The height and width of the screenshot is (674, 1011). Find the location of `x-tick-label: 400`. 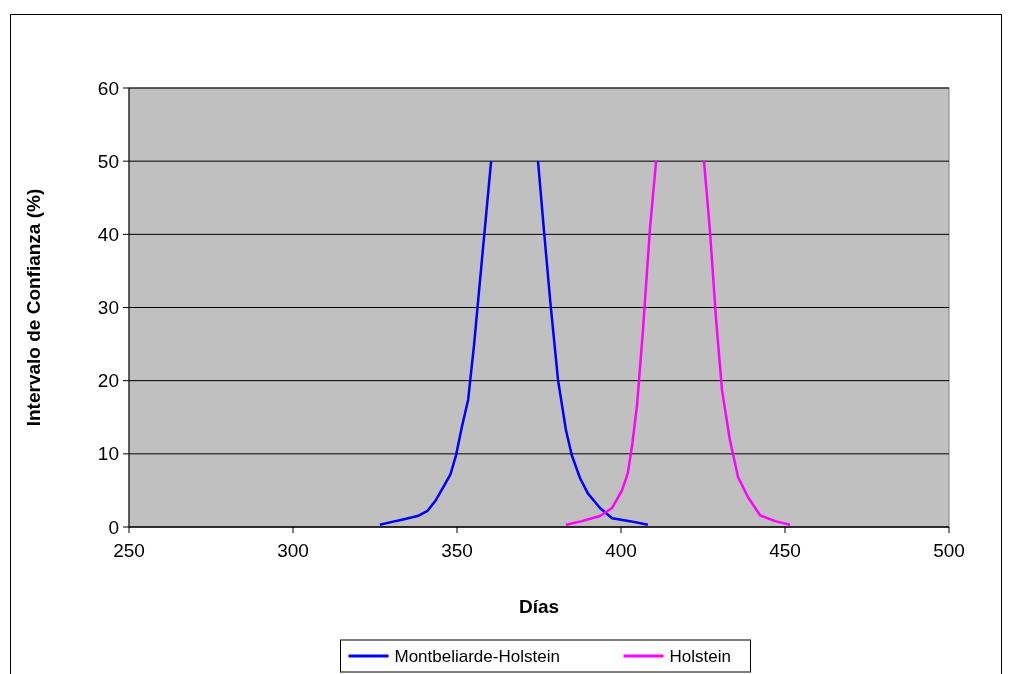

x-tick-label: 400 is located at coordinates (621, 550).